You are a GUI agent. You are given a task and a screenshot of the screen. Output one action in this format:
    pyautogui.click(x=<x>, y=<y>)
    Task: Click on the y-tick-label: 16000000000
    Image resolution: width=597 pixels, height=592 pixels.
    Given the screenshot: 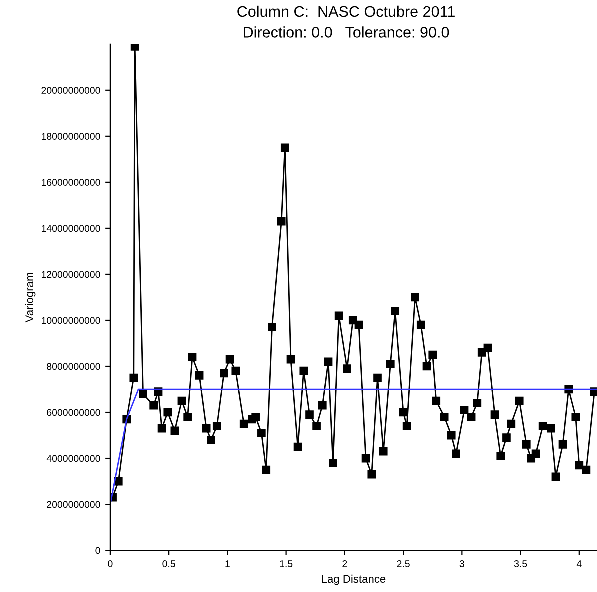 What is the action you would take?
    pyautogui.click(x=71, y=182)
    